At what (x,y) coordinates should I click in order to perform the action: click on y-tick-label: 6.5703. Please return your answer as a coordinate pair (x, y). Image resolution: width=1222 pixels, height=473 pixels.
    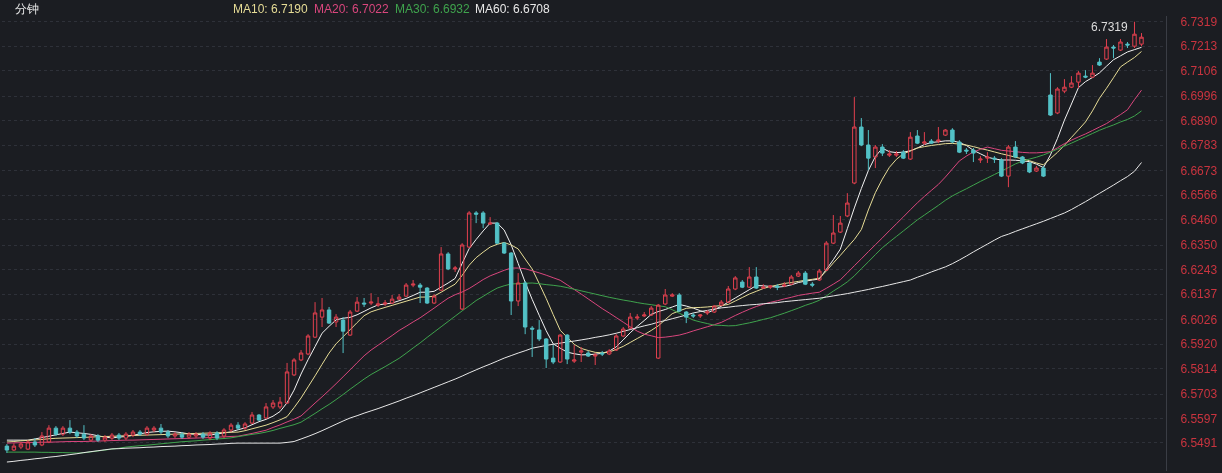
    Looking at the image, I should click on (1199, 394).